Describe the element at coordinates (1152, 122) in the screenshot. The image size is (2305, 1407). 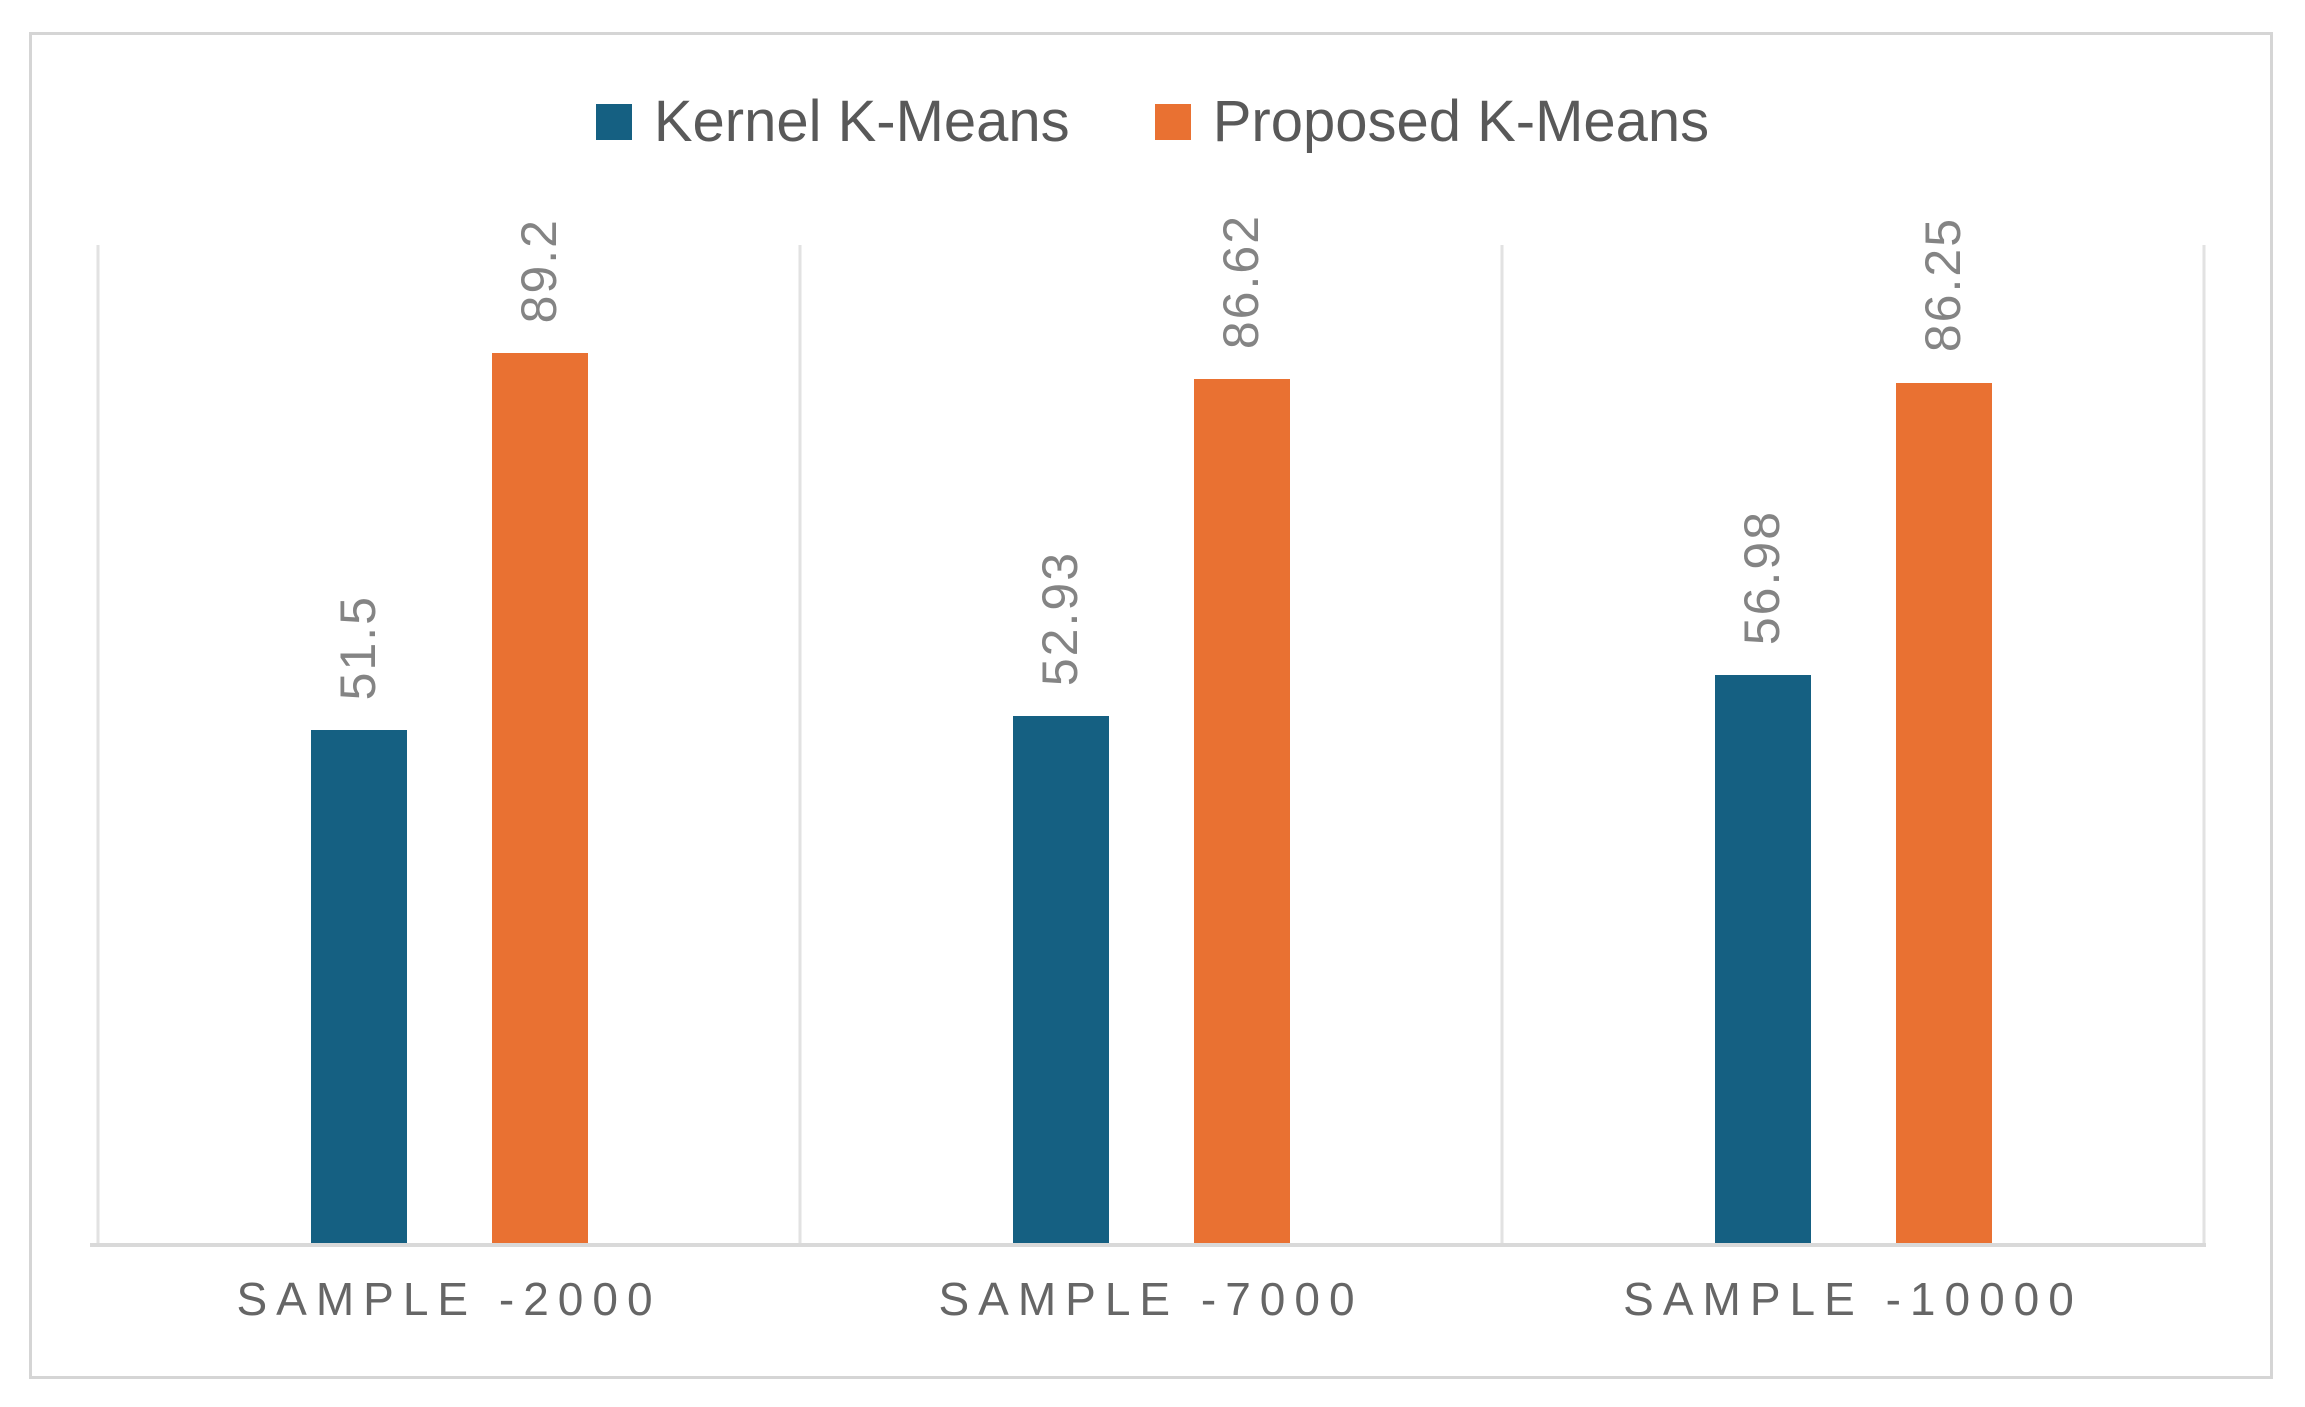
I see `chart-legend: Kernel K-Means Proposed K-Means` at that location.